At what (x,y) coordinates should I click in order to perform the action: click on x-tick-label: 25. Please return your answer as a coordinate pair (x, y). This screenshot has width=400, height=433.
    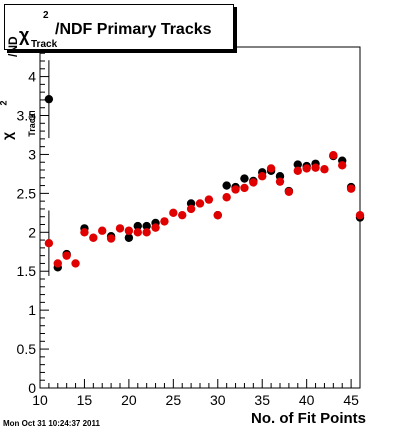
    Looking at the image, I should click on (174, 400).